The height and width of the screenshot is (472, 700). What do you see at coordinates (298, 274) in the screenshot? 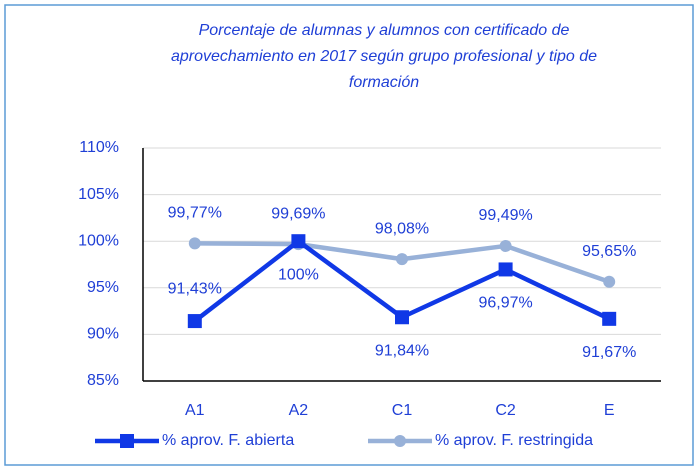
I see `data-label: 100%` at bounding box center [298, 274].